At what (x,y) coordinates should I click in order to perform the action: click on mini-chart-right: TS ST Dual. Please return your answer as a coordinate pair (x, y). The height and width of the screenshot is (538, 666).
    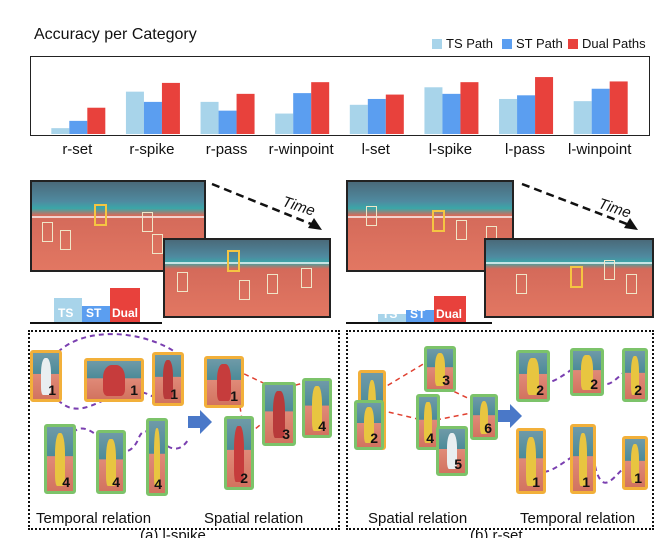
    Looking at the image, I should click on (419, 302).